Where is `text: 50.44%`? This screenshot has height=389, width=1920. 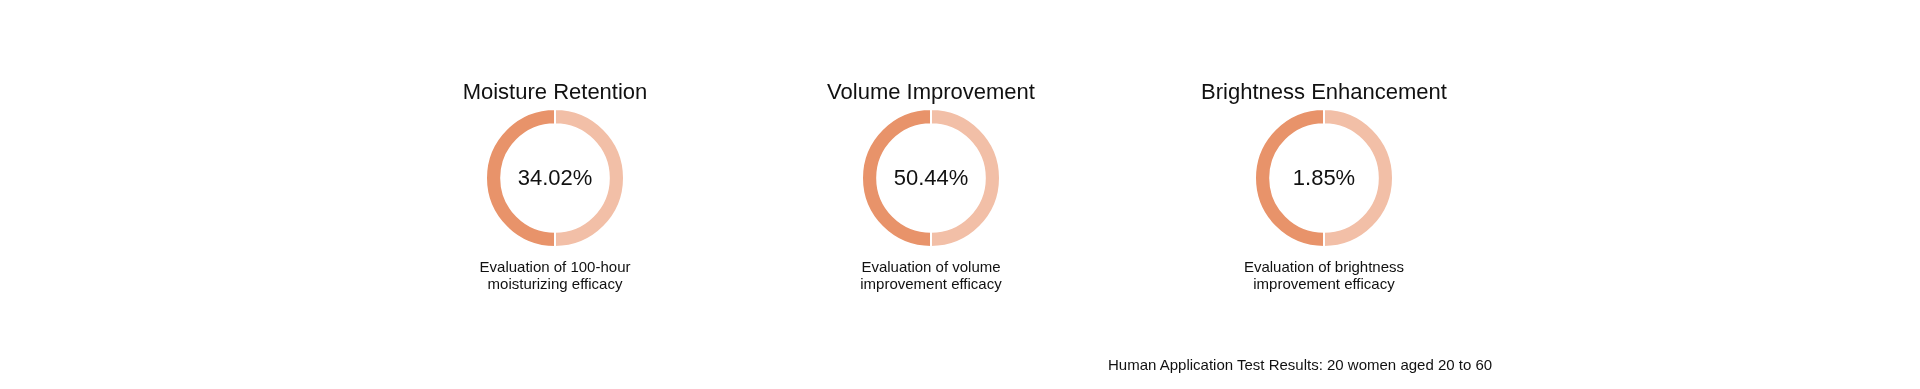
text: 50.44% is located at coordinates (931, 178).